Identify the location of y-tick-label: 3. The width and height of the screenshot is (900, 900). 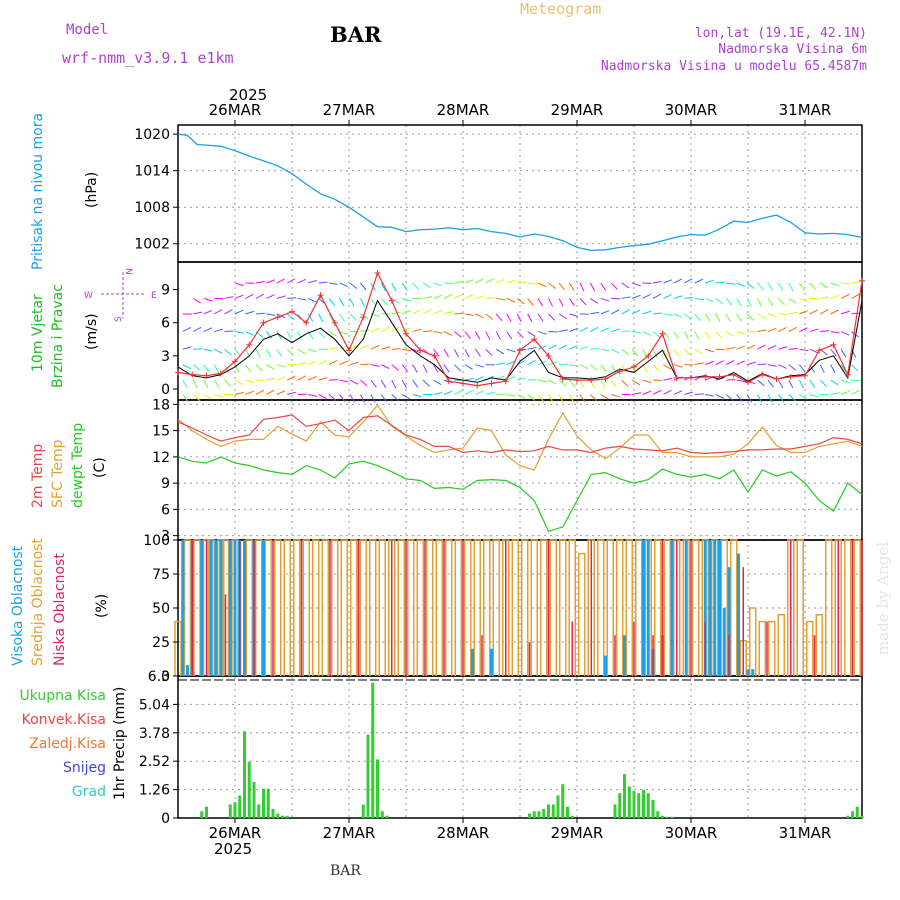
(165, 537).